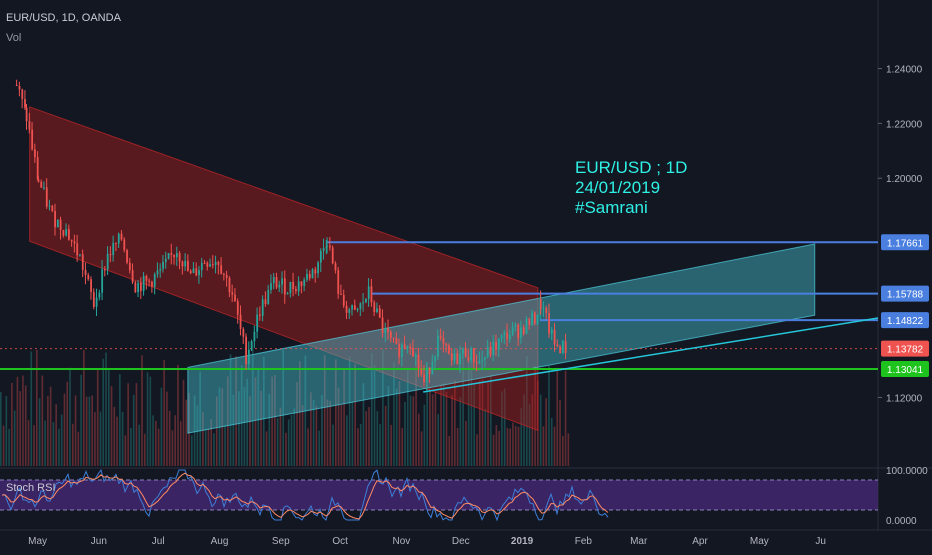 The width and height of the screenshot is (932, 555). Describe the element at coordinates (340, 541) in the screenshot. I see `x-tick-label-5: Oct` at that location.